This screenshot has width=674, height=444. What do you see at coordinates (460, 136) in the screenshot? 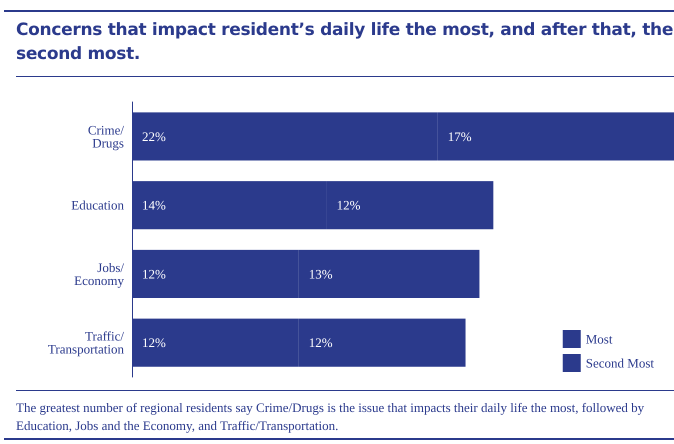
I see `data-label: 17%` at bounding box center [460, 136].